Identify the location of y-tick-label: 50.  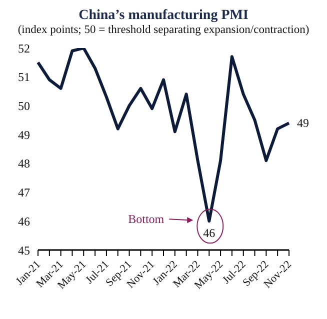
(24, 105).